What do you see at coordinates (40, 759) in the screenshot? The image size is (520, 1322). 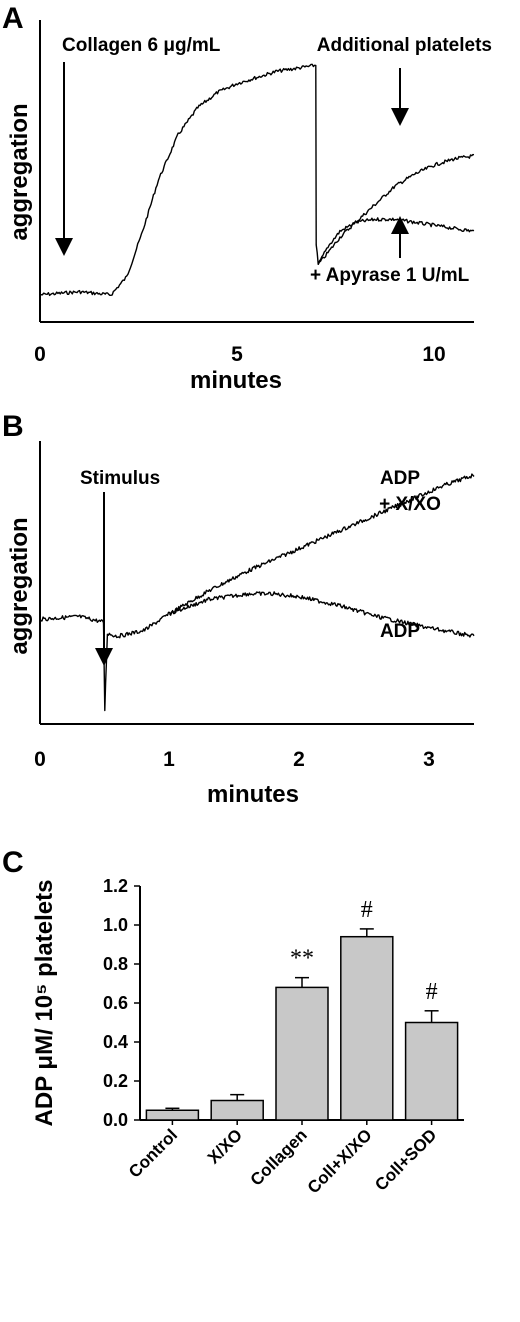 I see `panel-b-tick-0: 0` at bounding box center [40, 759].